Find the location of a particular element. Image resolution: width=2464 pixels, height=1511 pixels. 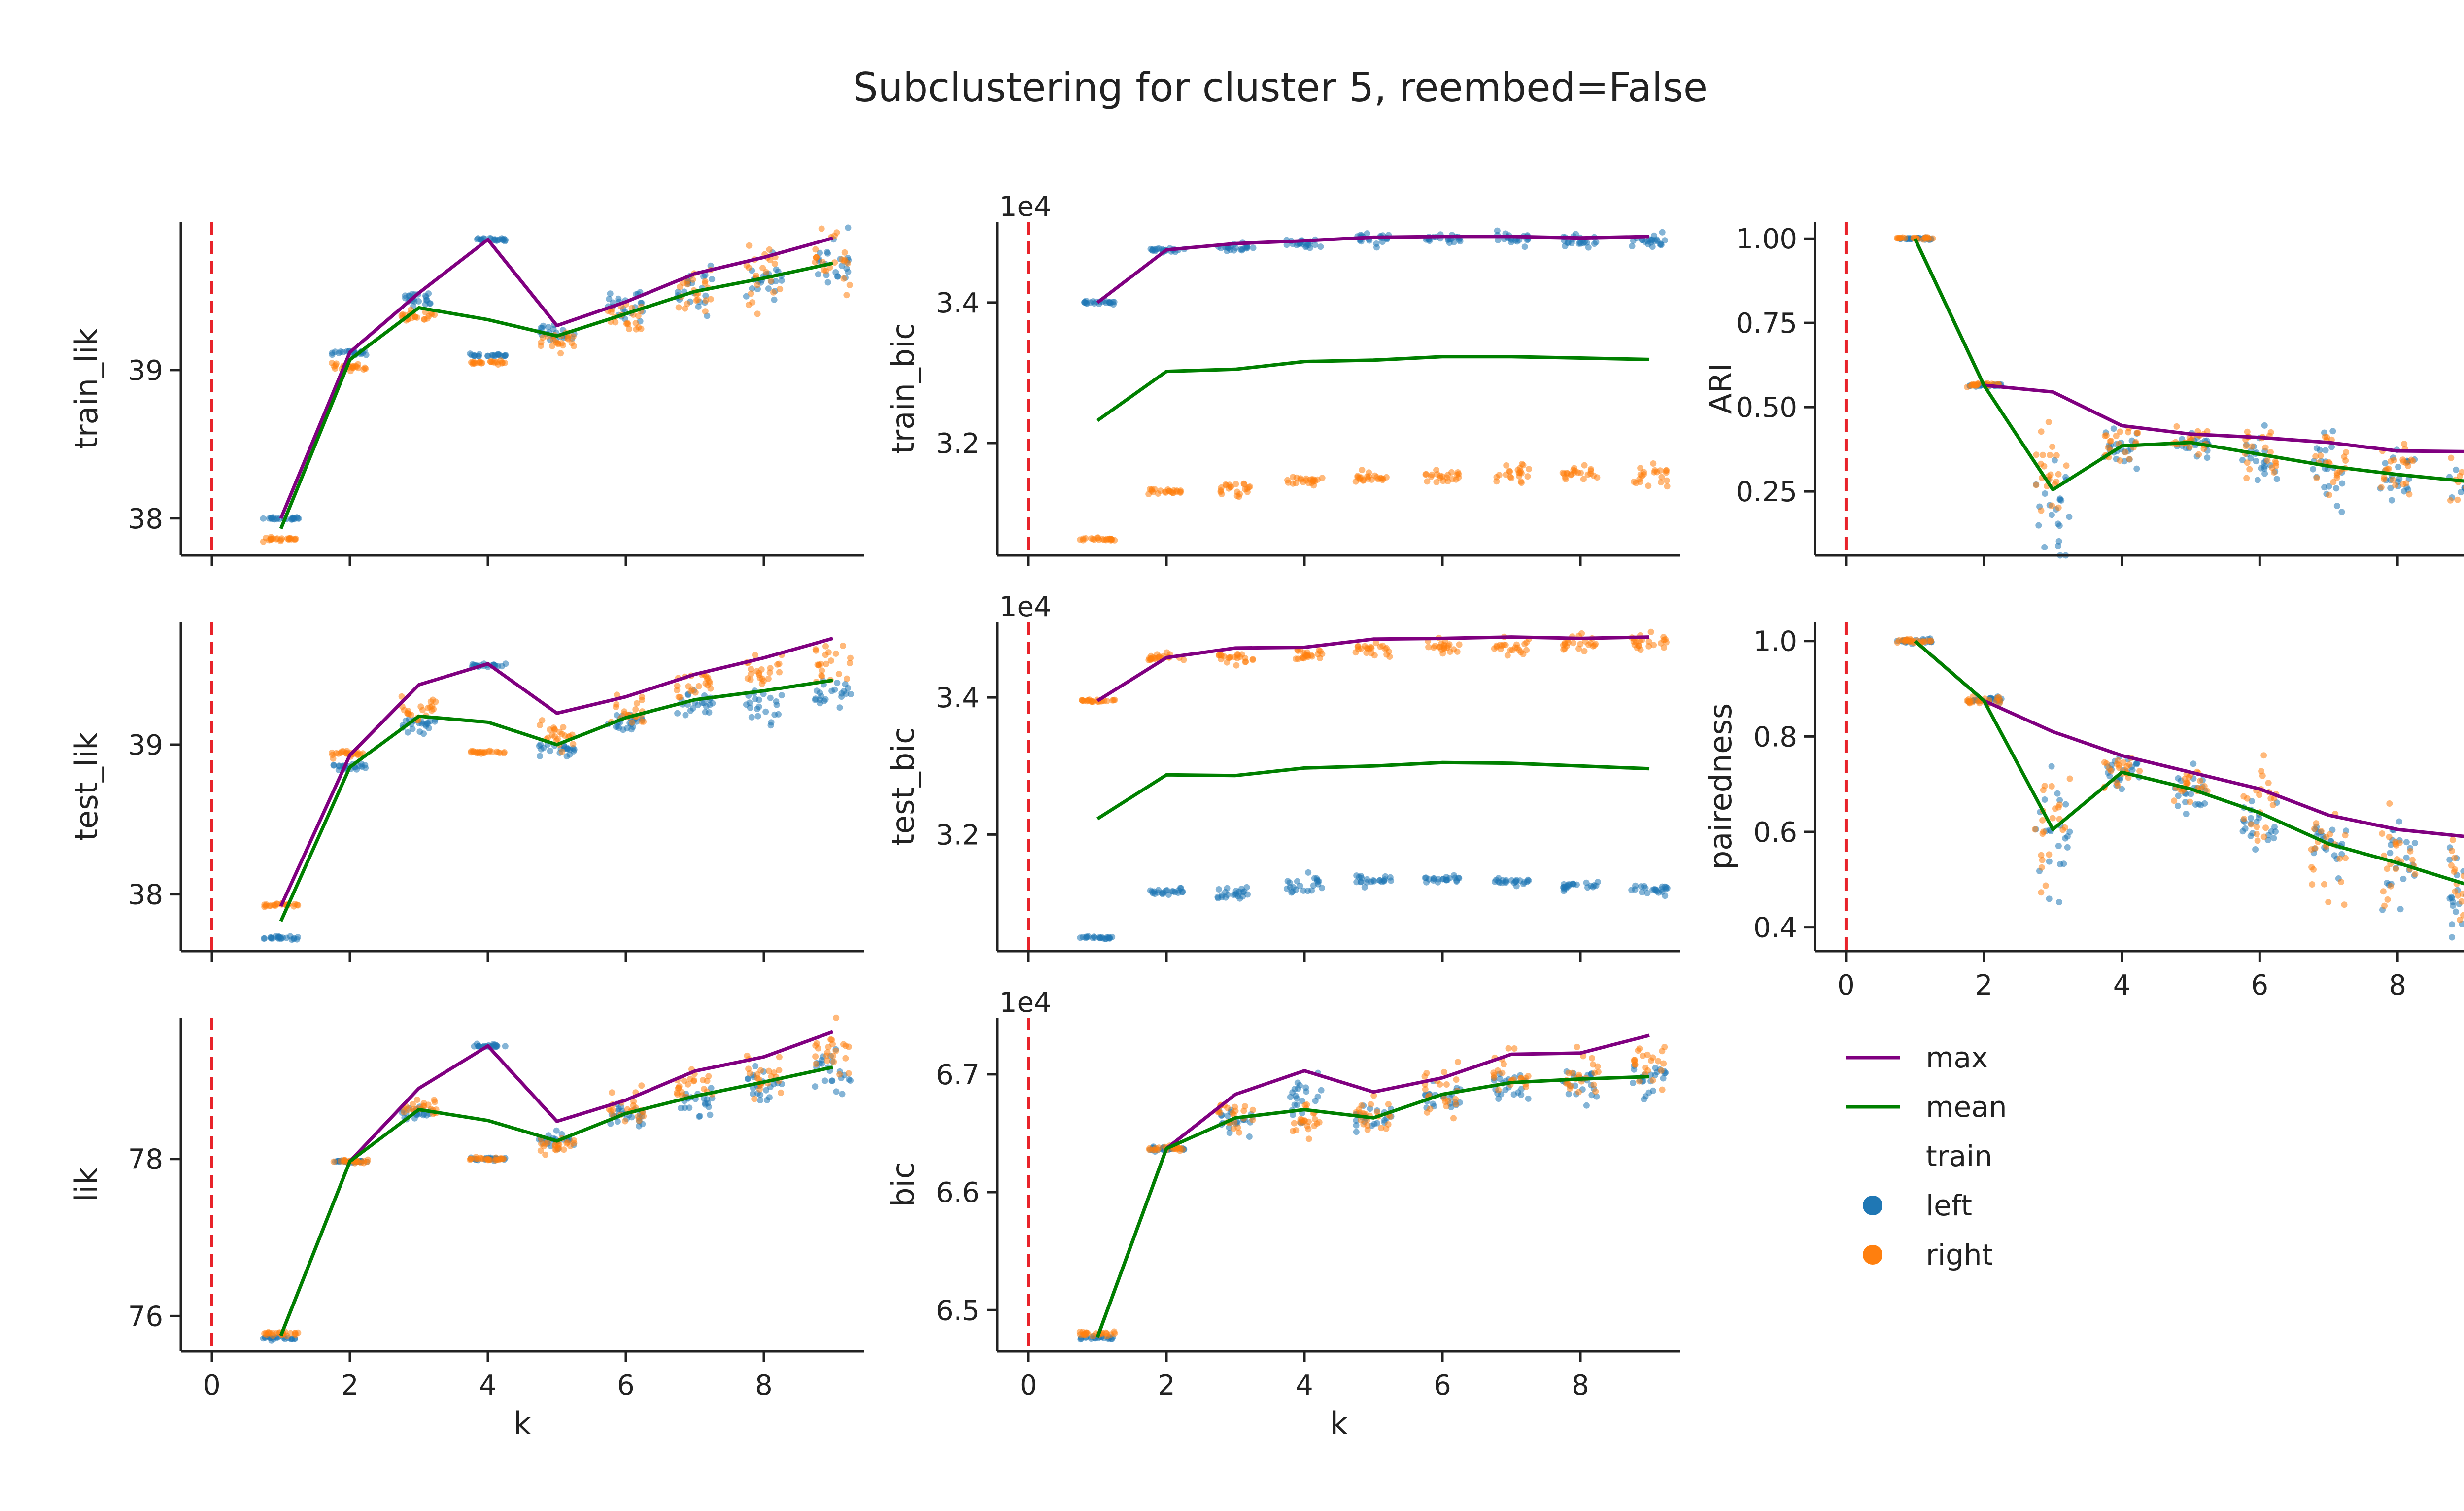

ARI-y-tick-label: 0.50 is located at coordinates (1766, 408).